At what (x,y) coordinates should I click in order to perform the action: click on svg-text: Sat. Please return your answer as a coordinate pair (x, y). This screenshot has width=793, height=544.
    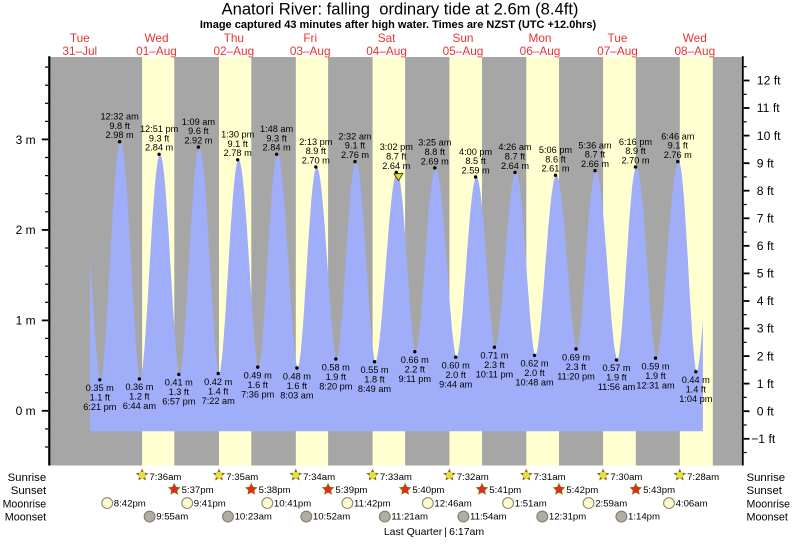
    Looking at the image, I should click on (387, 38).